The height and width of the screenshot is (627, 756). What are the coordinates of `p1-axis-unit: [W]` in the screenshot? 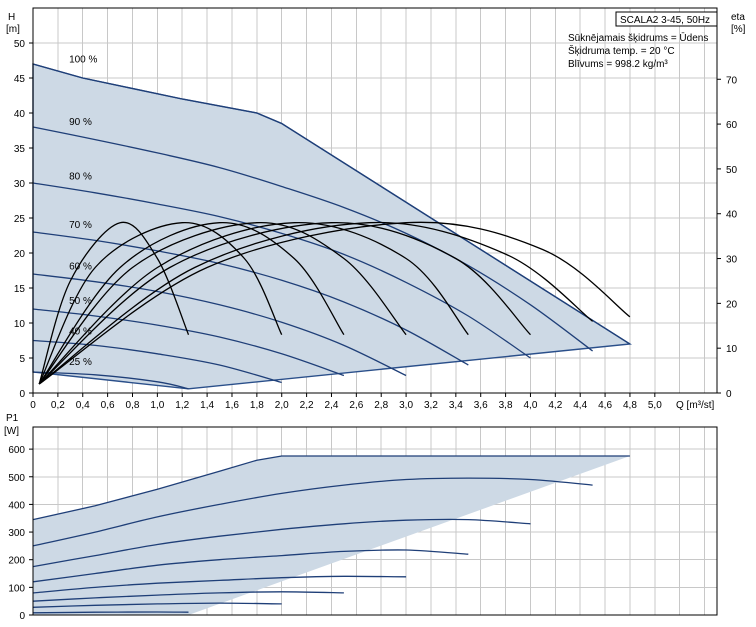 It's located at (11, 431).